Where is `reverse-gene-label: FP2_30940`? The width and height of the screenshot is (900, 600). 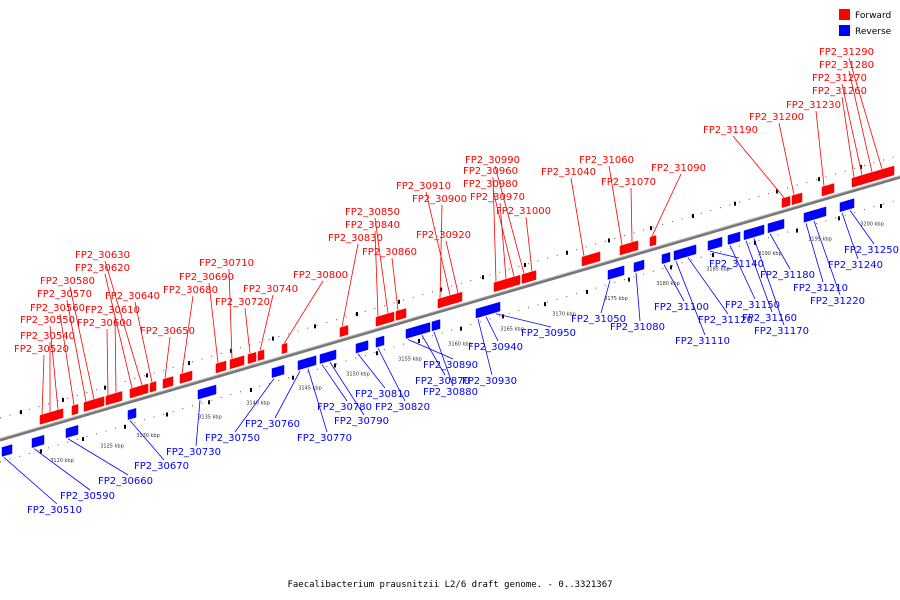
reverse-gene-label: FP2_30940 is located at coordinates (495, 347).